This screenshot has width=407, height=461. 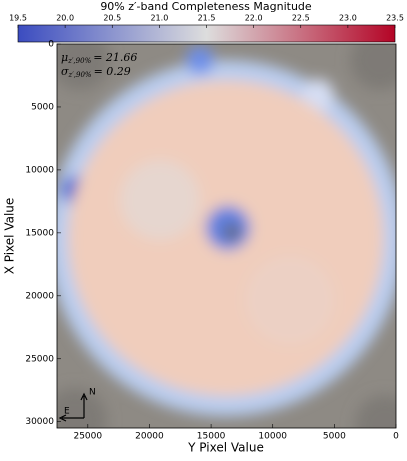 What do you see at coordinates (395, 18) in the screenshot?
I see `colorbar-tick-label: 23.5` at bounding box center [395, 18].